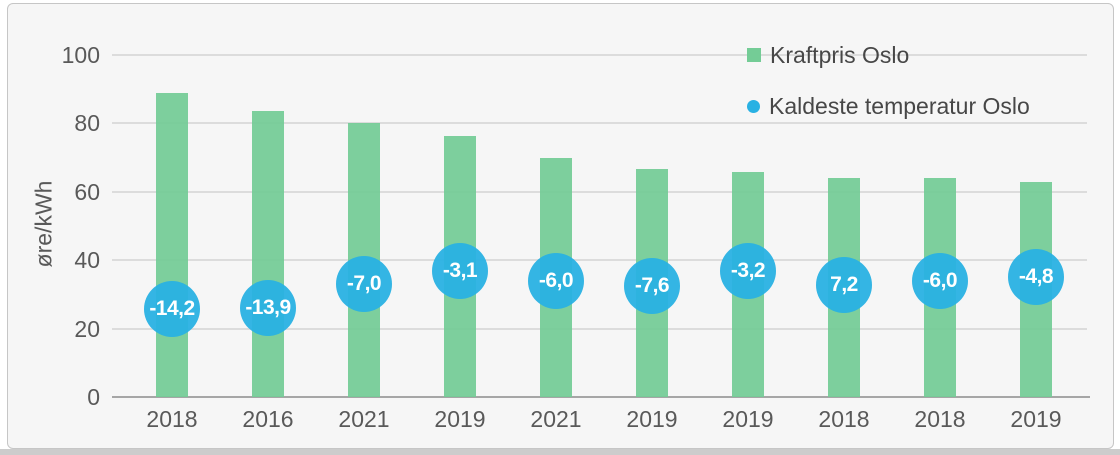  Describe the element at coordinates (87, 260) in the screenshot. I see `y-tick-label: 40` at that location.